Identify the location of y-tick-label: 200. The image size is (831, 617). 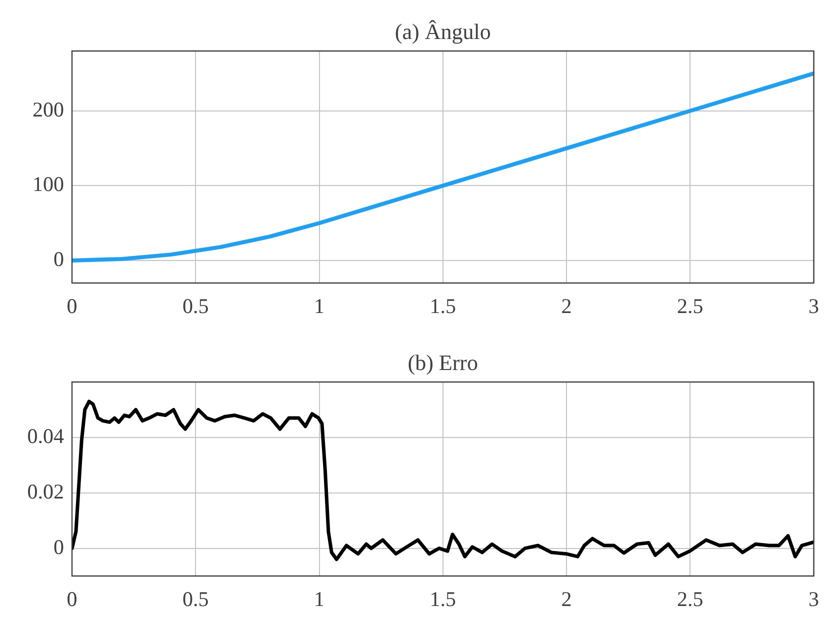
(48, 109).